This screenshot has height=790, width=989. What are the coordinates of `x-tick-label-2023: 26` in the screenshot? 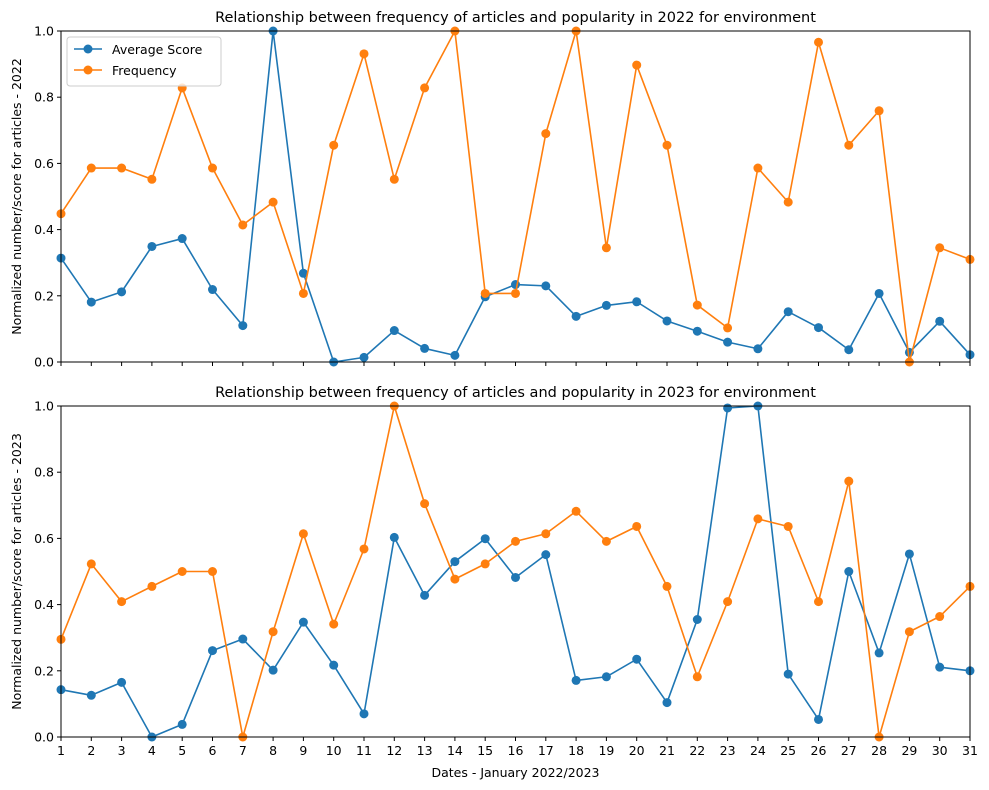 It's located at (819, 750).